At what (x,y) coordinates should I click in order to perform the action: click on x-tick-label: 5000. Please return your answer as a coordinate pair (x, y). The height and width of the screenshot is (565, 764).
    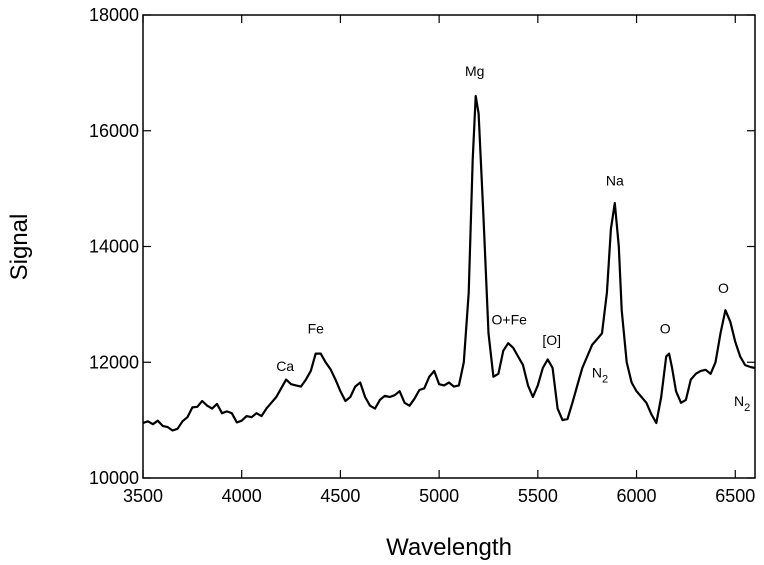
    Looking at the image, I should click on (439, 496).